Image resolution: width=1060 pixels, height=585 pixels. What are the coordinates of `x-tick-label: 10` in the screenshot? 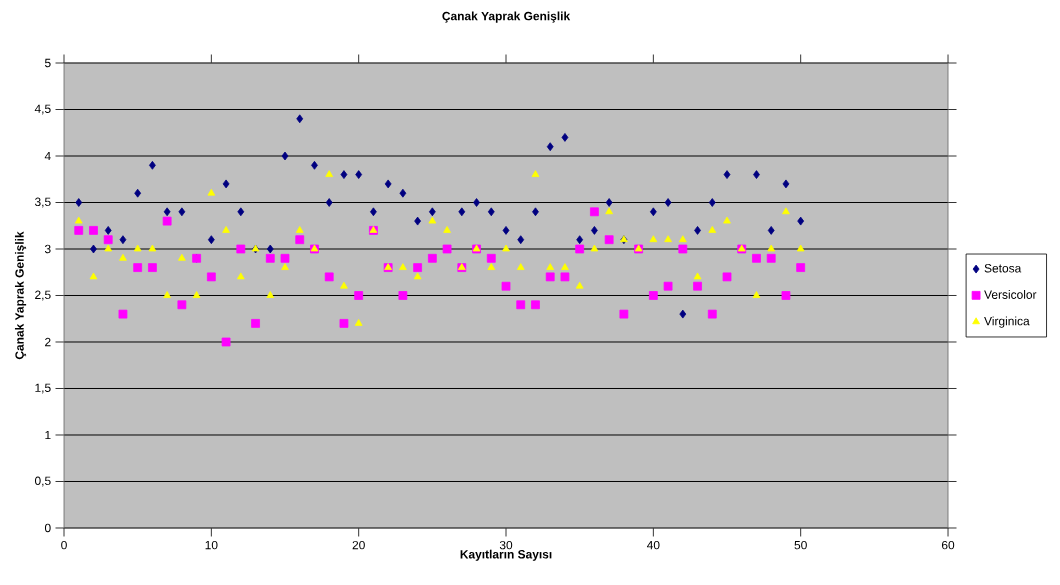 It's located at (211, 545).